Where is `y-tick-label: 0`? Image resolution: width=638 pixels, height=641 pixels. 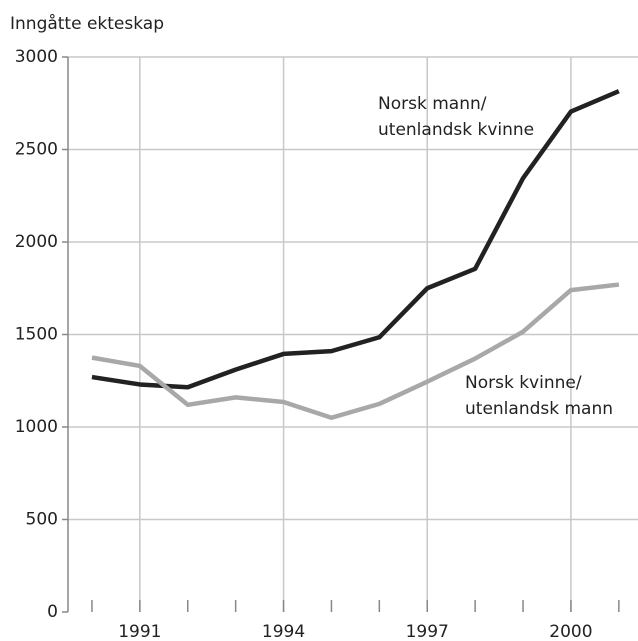 y-tick-label: 0 is located at coordinates (52, 612).